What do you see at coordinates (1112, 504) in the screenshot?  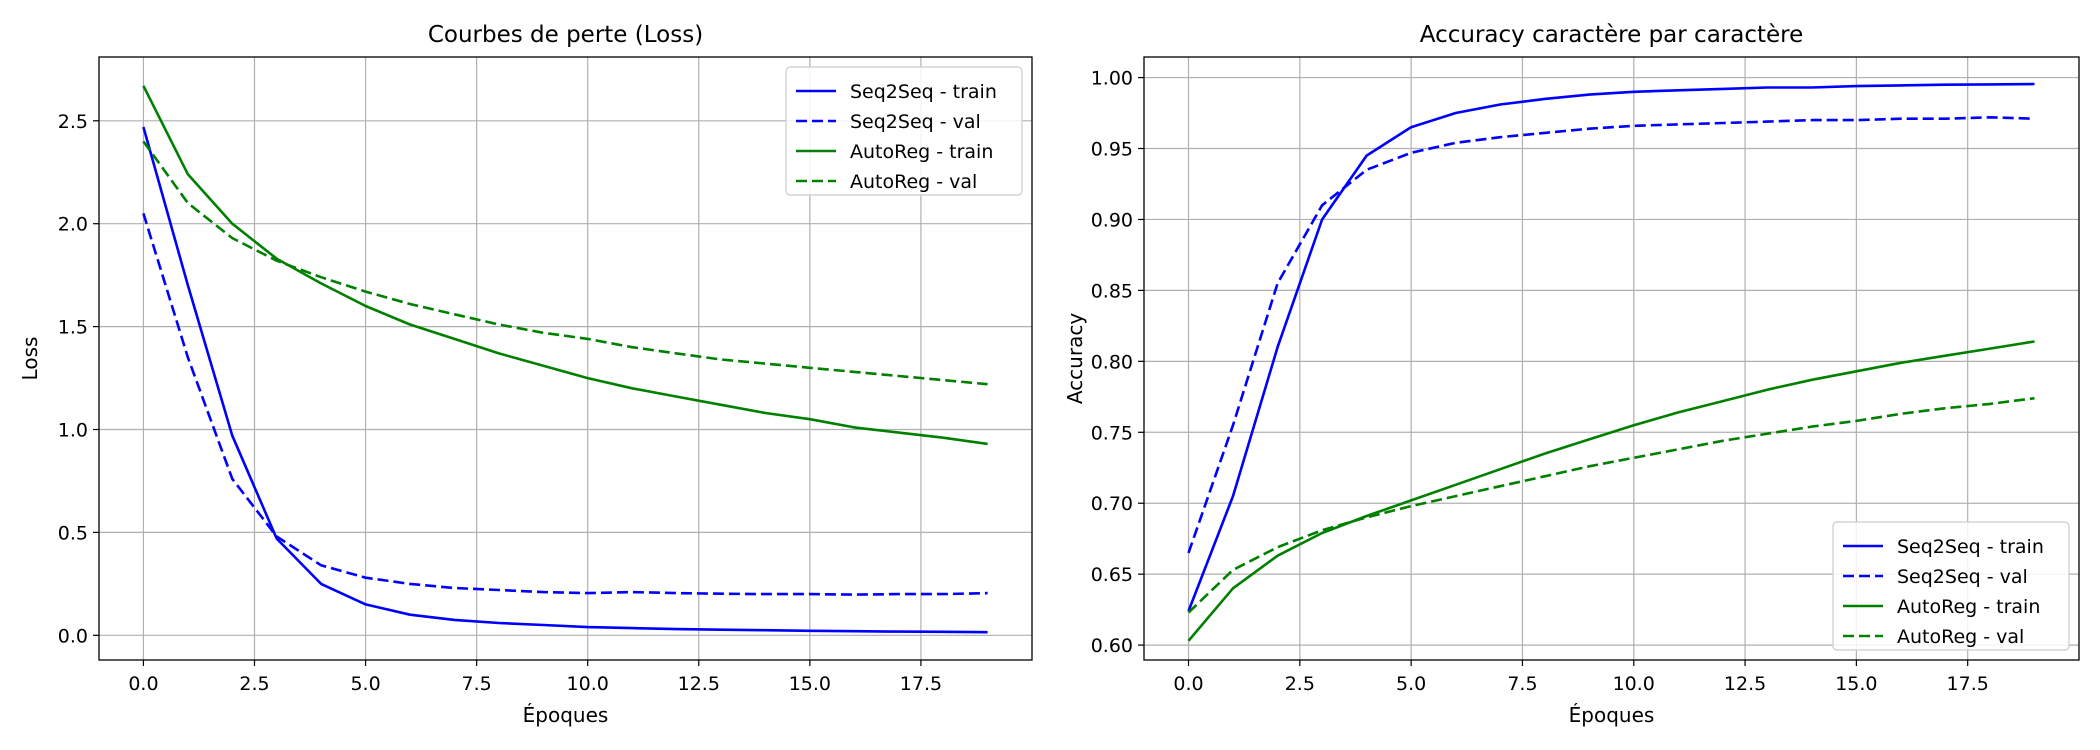 I see `y-tick-label: 0.70` at bounding box center [1112, 504].